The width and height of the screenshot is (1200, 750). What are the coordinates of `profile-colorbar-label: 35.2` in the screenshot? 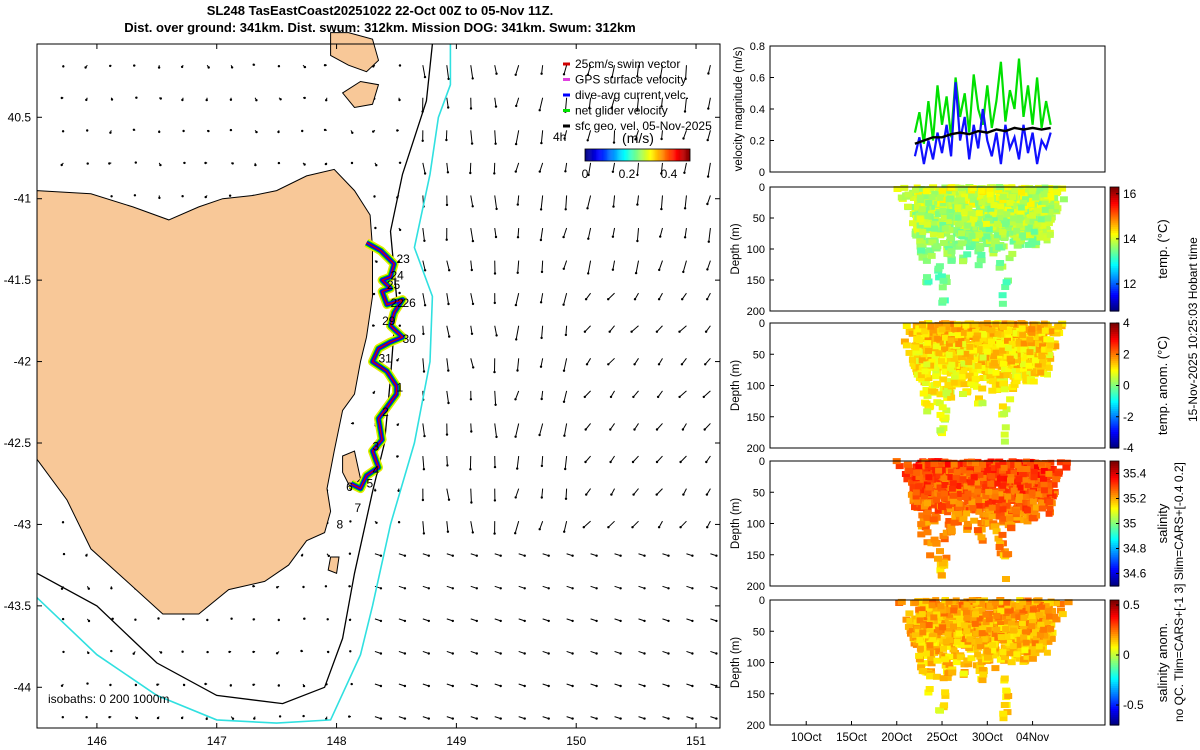 It's located at (1135, 499).